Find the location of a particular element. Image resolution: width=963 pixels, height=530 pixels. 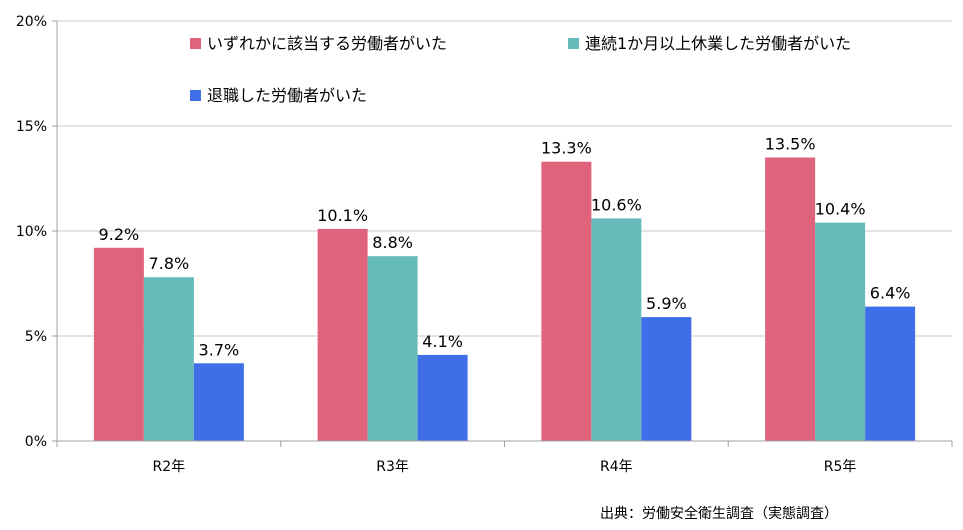

data-label: 7.8% is located at coordinates (169, 263).